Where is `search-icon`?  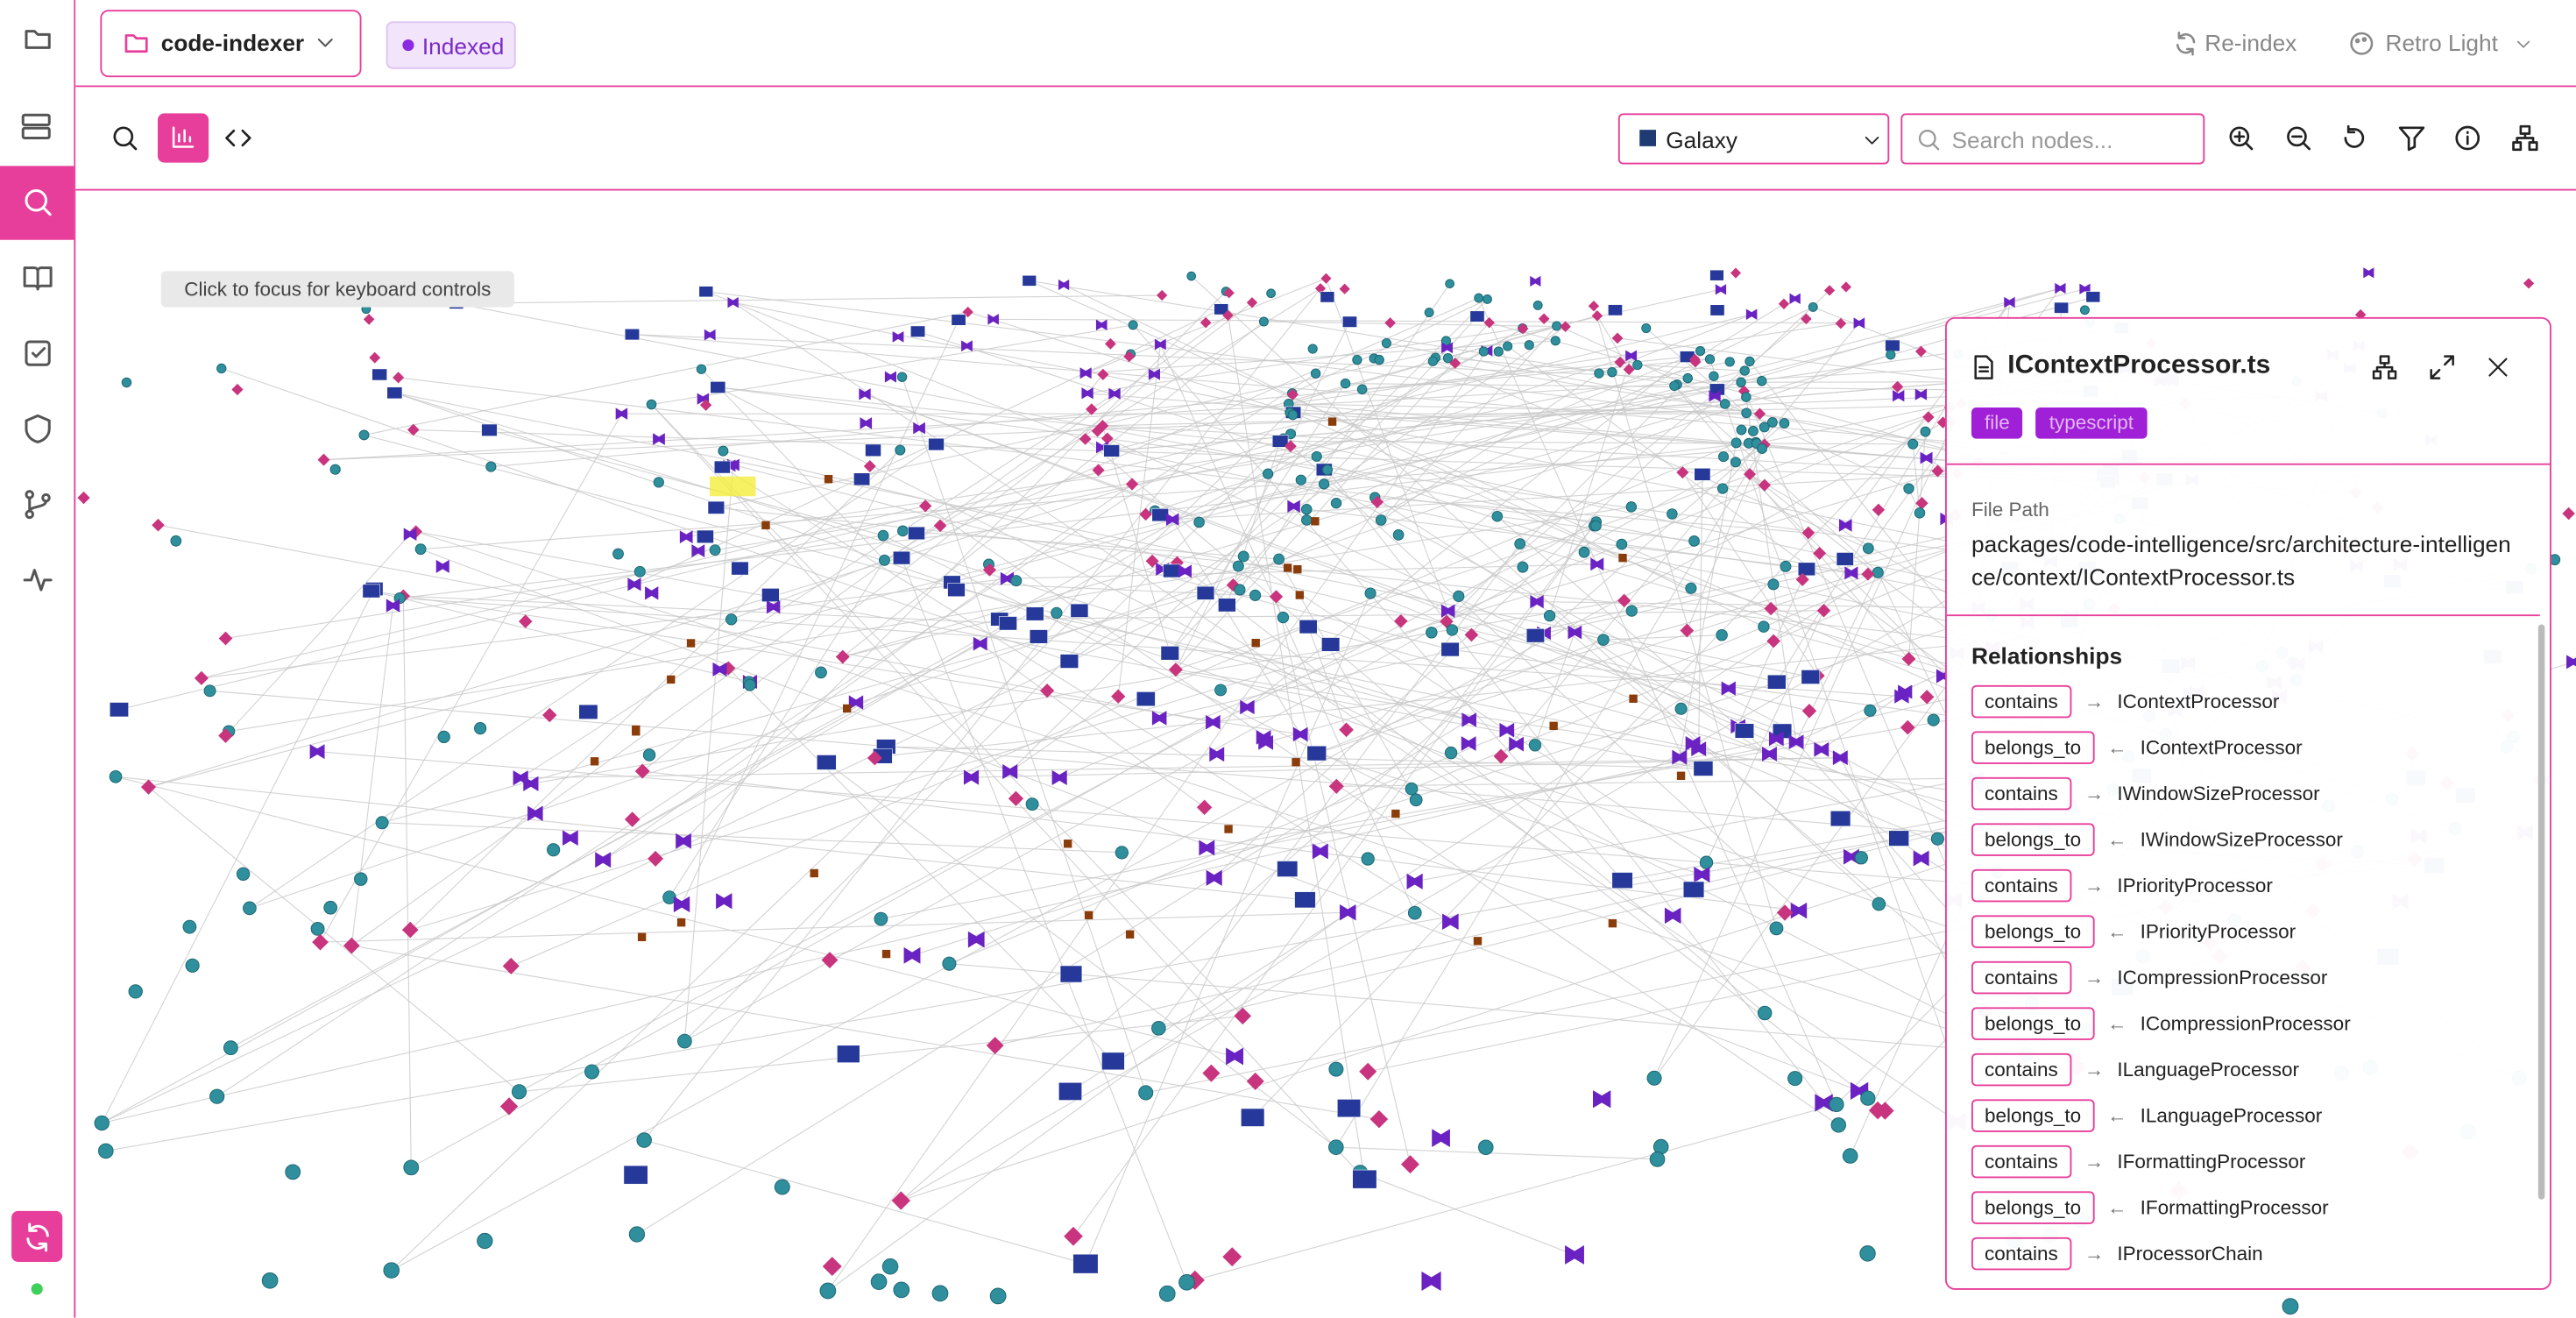 search-icon is located at coordinates (38, 203).